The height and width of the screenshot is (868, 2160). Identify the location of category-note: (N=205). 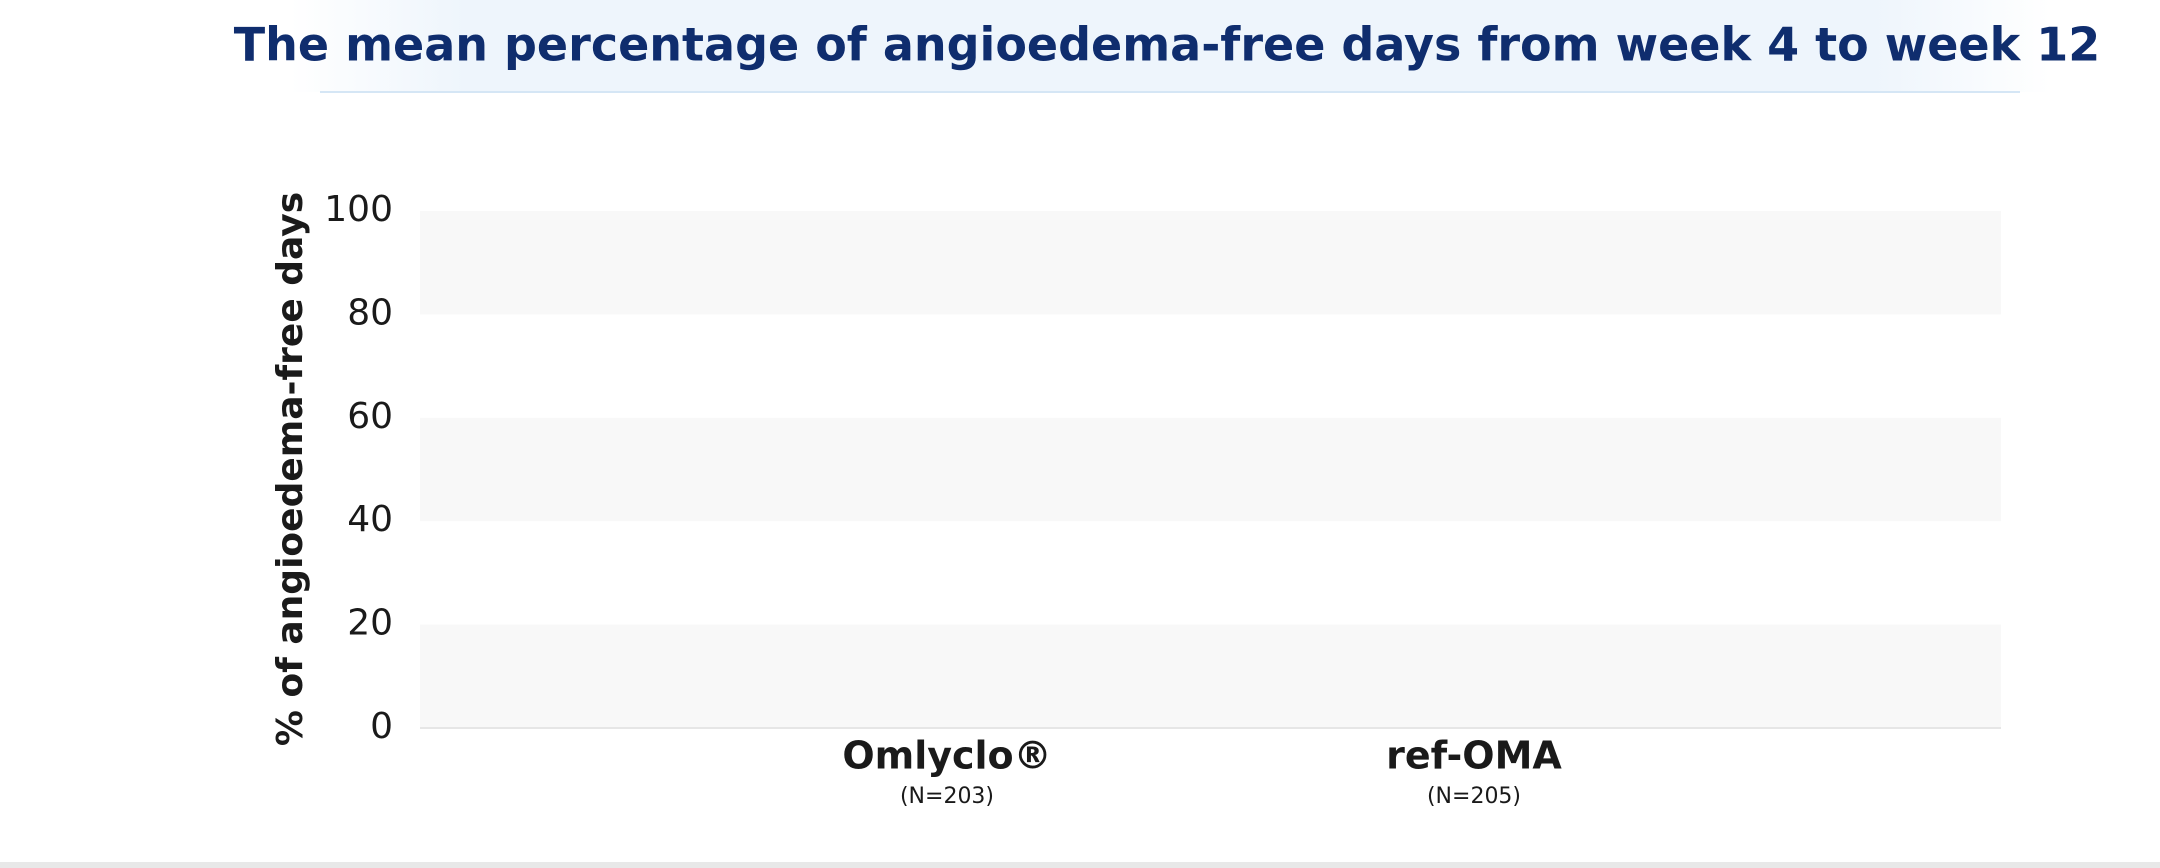
(1474, 796).